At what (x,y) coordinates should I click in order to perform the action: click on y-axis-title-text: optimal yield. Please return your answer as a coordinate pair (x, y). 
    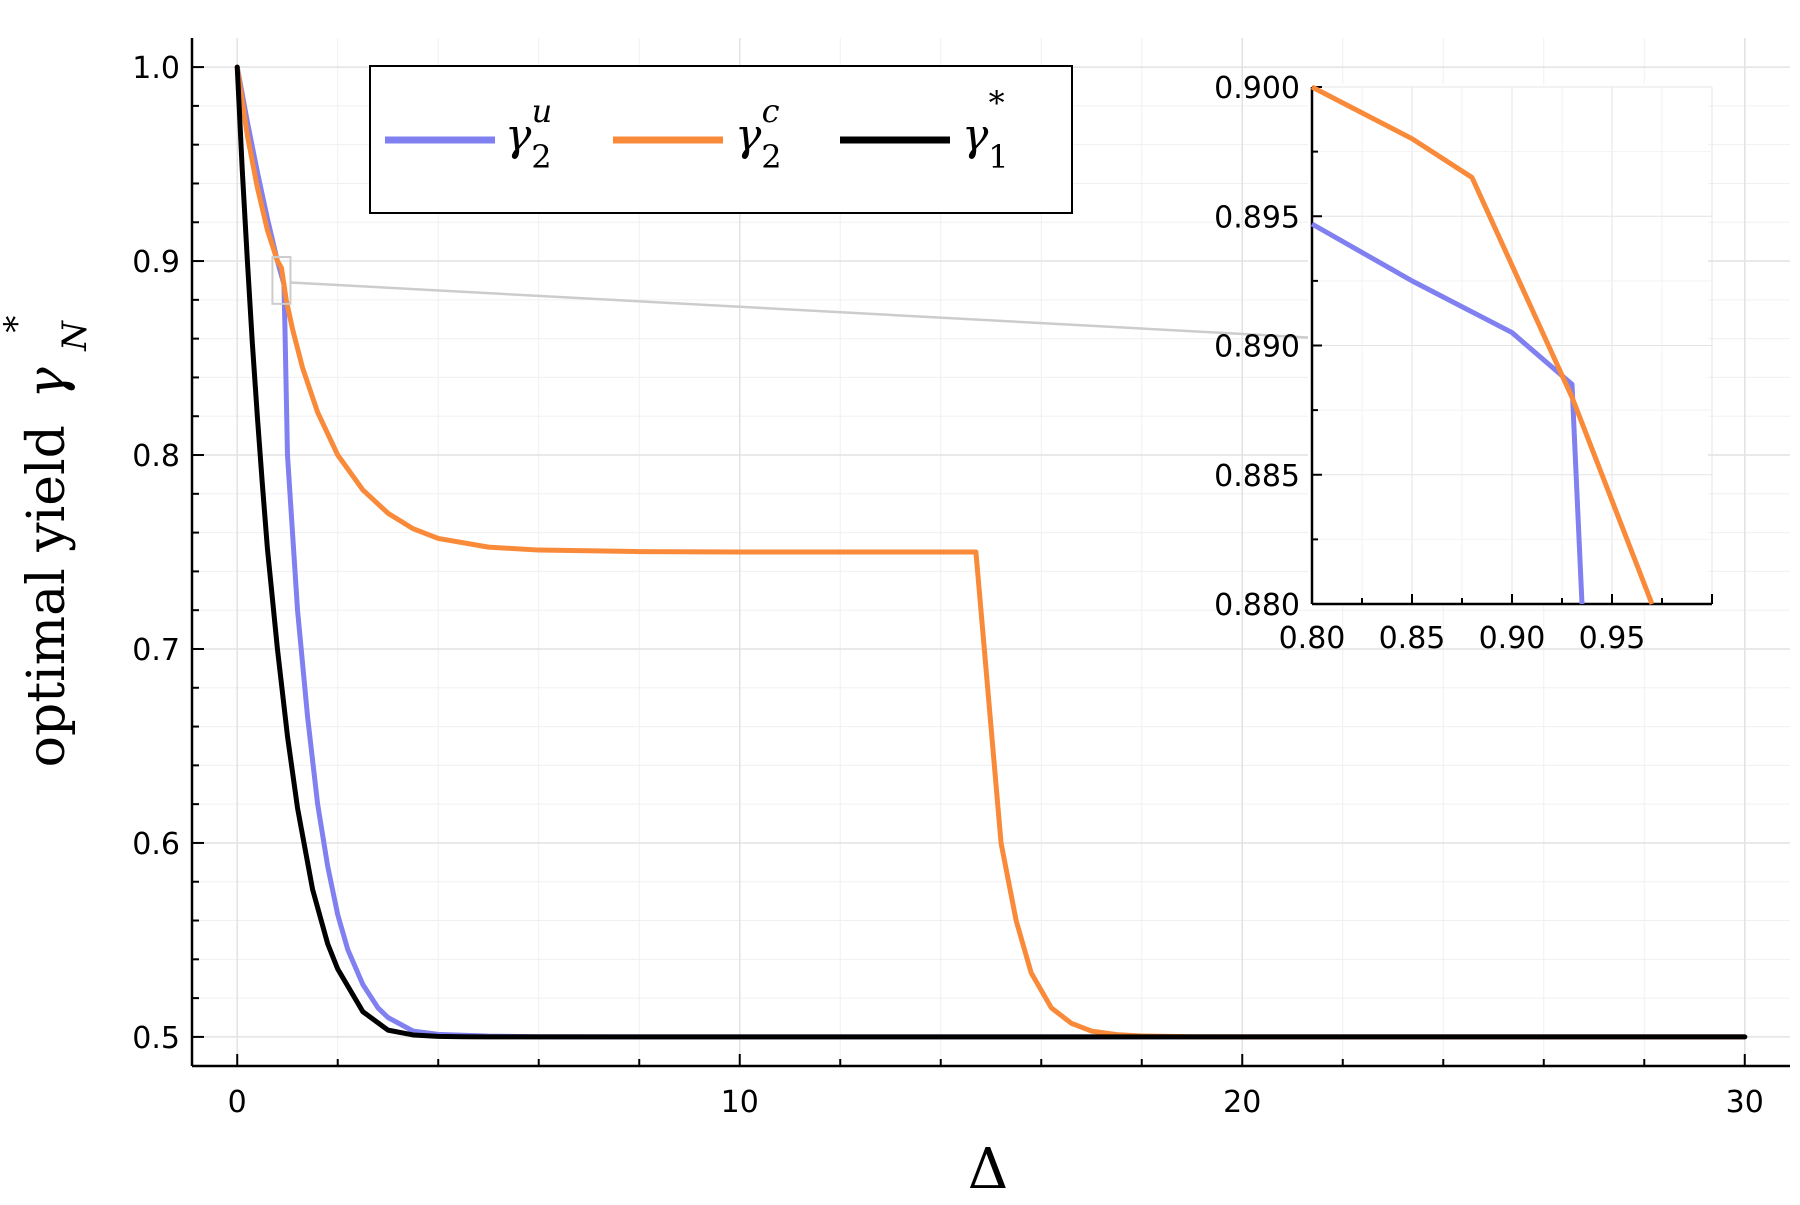
    Looking at the image, I should click on (47, 596).